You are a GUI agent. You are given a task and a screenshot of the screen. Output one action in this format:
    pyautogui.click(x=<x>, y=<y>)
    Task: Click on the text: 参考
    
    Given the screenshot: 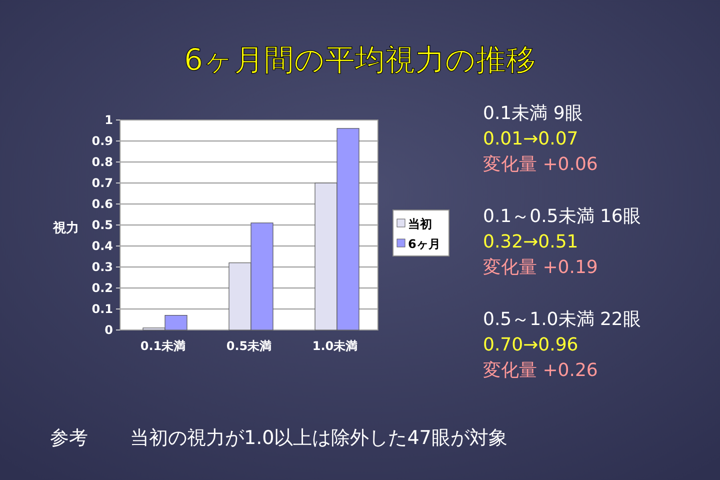 What is the action you would take?
    pyautogui.click(x=69, y=438)
    